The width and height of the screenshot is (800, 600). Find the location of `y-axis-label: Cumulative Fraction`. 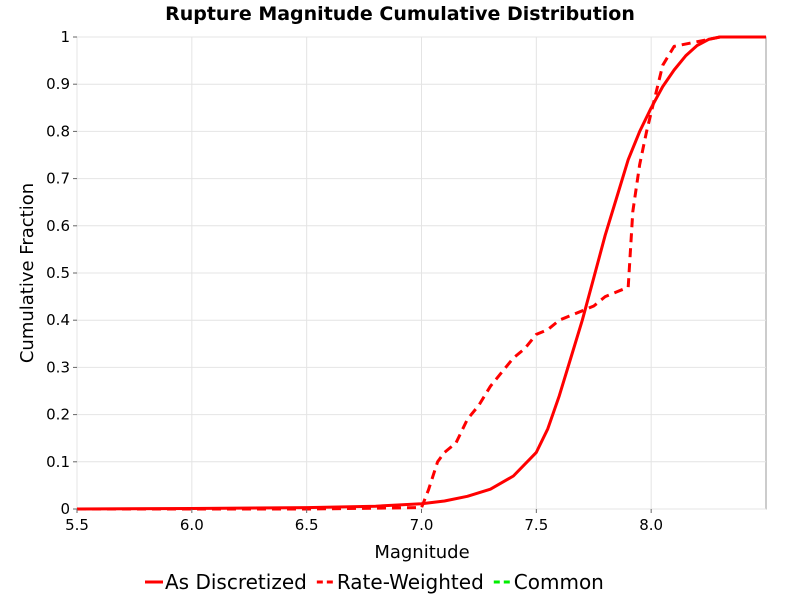

y-axis-label: Cumulative Fraction is located at coordinates (27, 273).